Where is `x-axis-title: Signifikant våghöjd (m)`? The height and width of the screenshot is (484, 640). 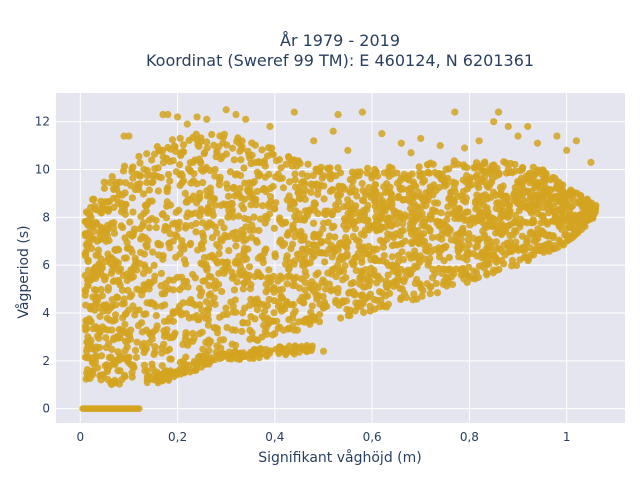 x-axis-title: Signifikant våghöjd (m) is located at coordinates (339, 457).